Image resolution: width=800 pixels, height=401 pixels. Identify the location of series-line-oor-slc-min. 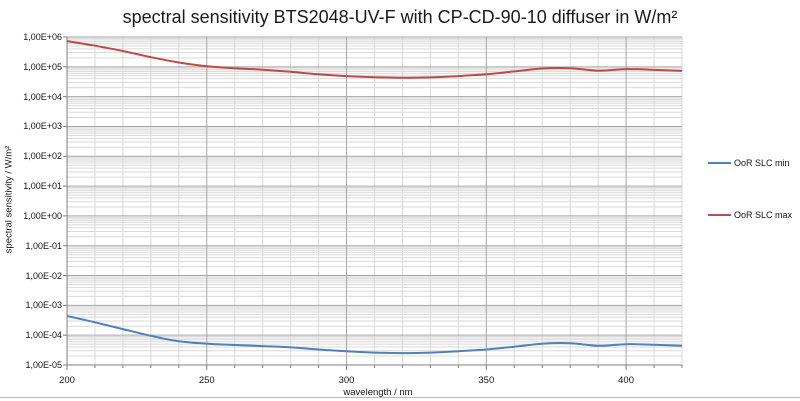
(374, 335).